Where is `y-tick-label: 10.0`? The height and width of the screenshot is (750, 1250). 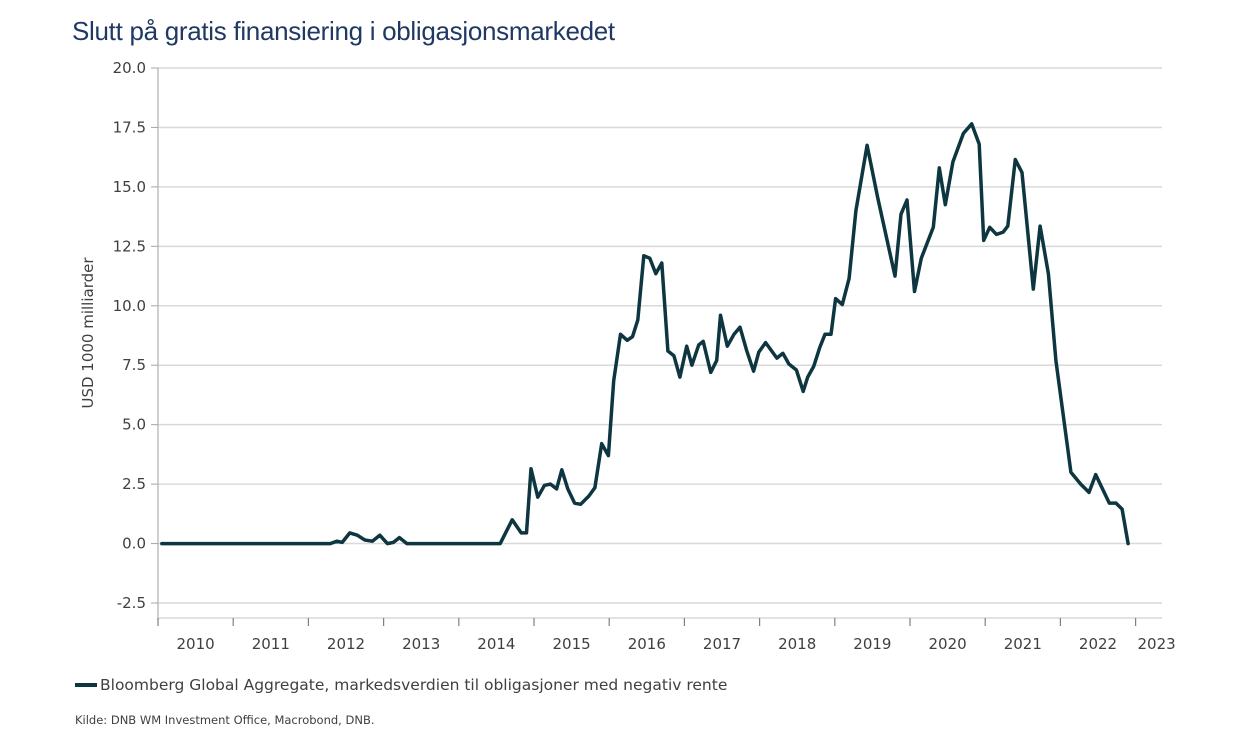 y-tick-label: 10.0 is located at coordinates (129, 306).